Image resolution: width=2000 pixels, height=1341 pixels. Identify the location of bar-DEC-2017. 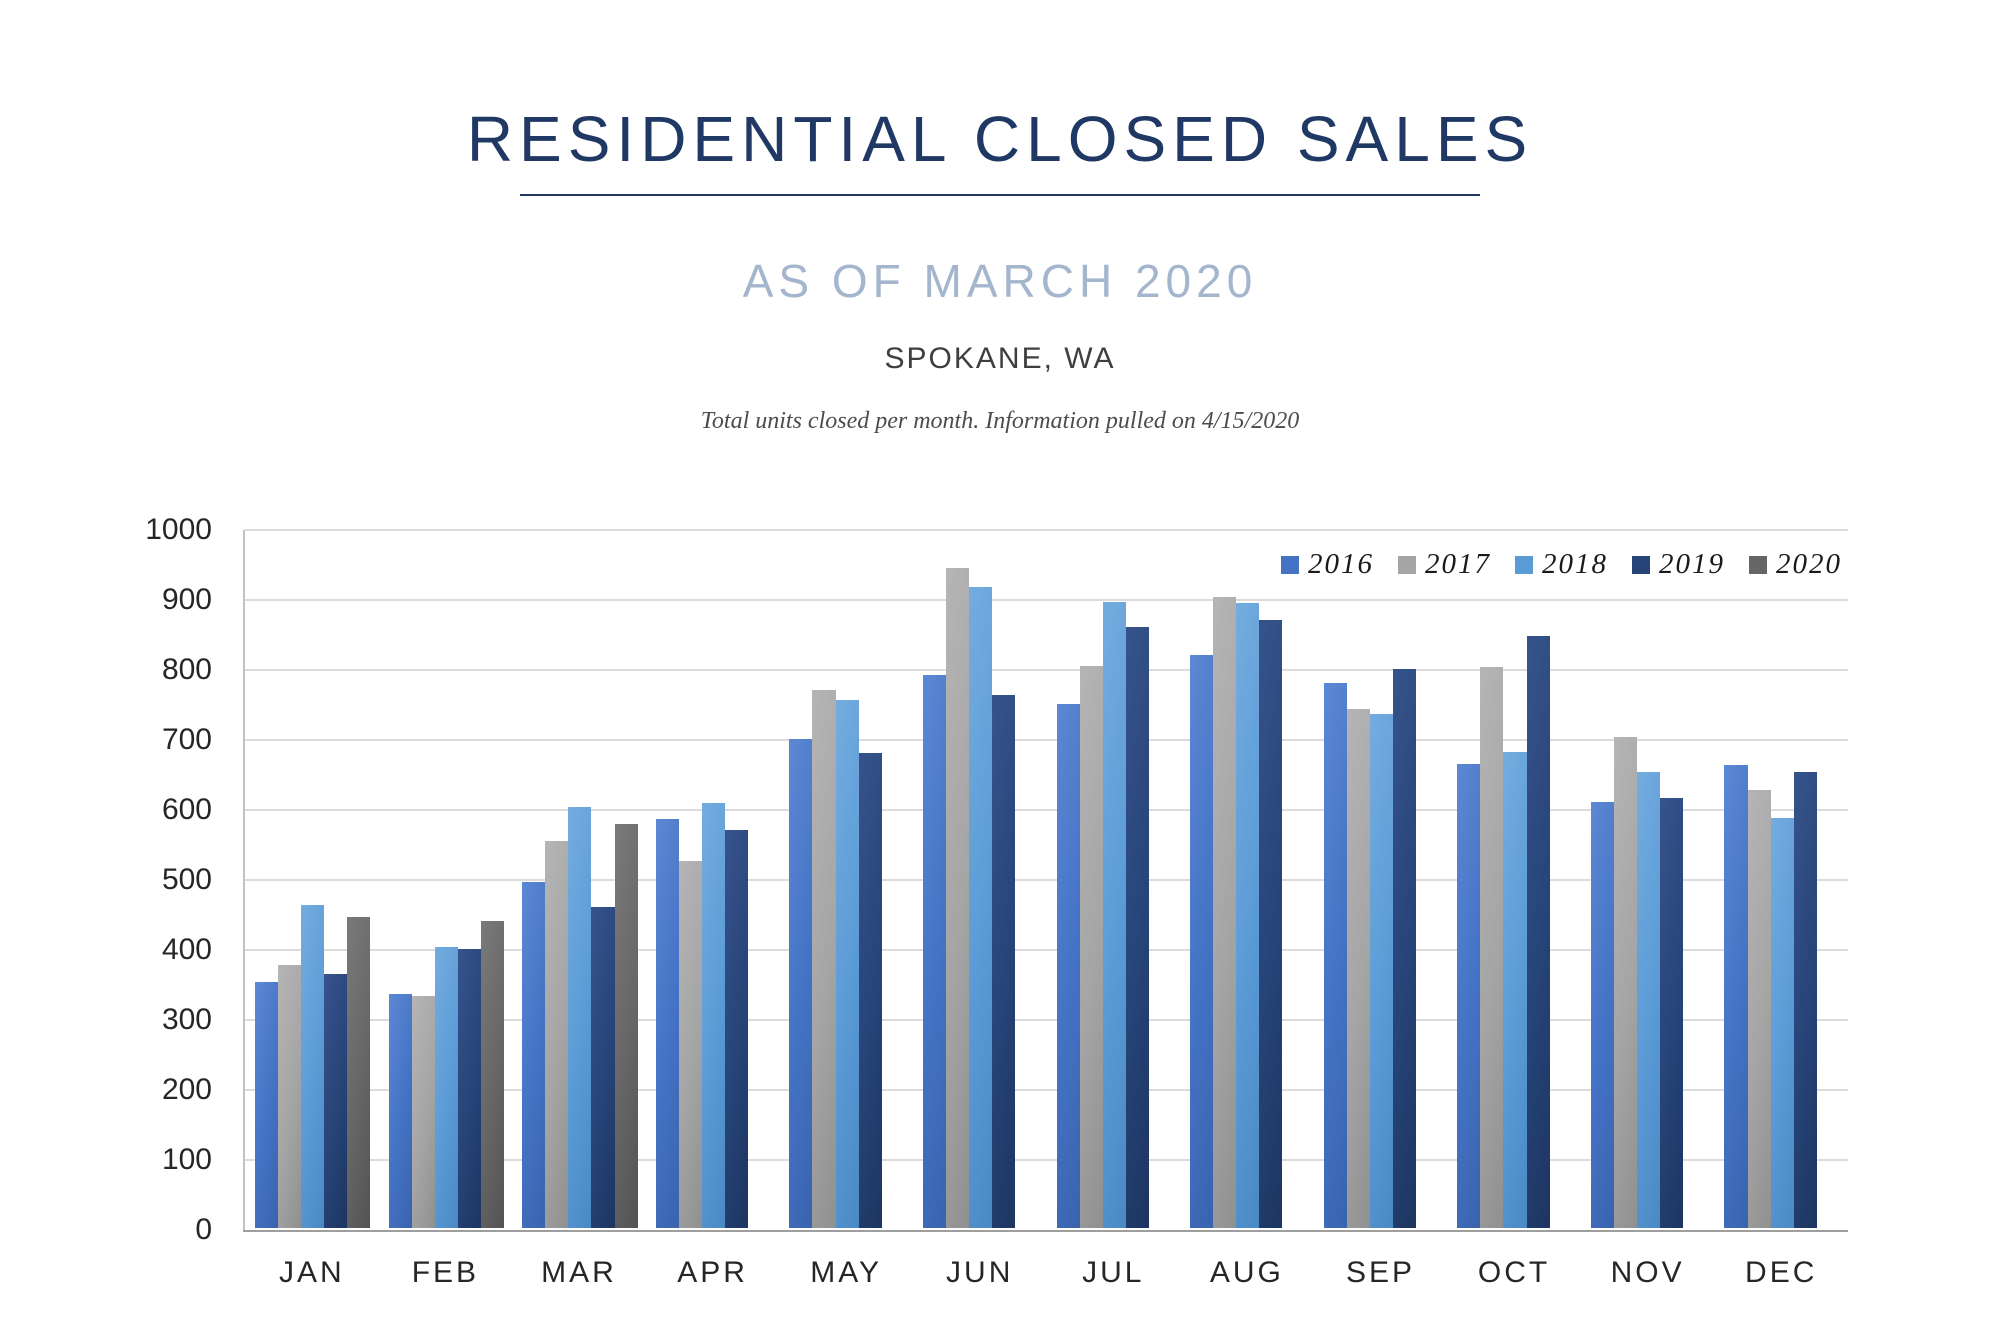
(1759, 1008).